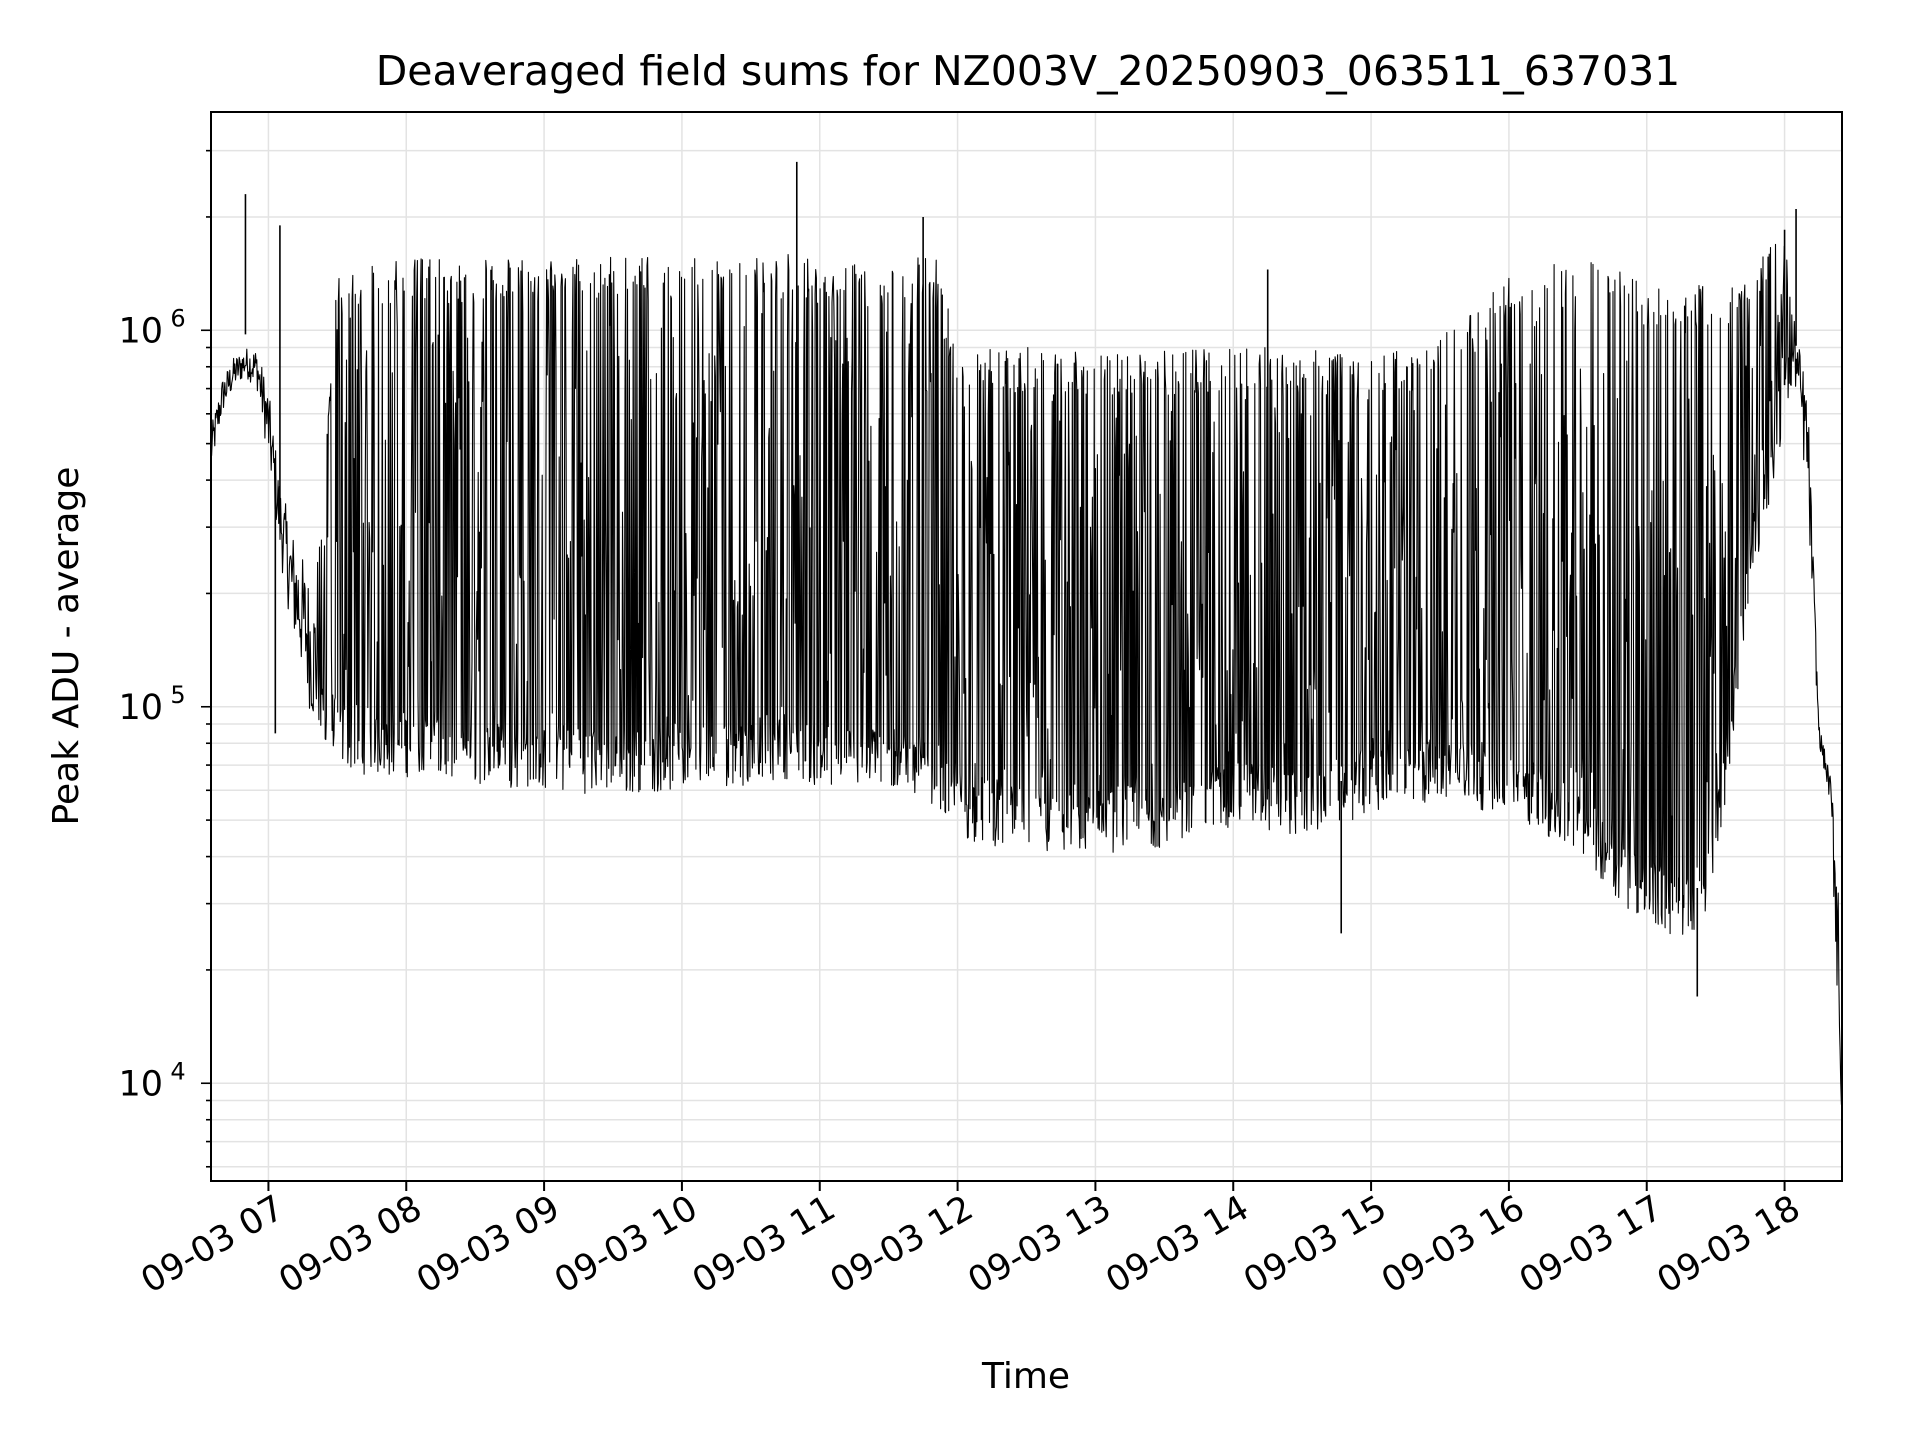 This screenshot has width=1920, height=1440. What do you see at coordinates (177, 318) in the screenshot?
I see `y-tick-exponent: 6` at bounding box center [177, 318].